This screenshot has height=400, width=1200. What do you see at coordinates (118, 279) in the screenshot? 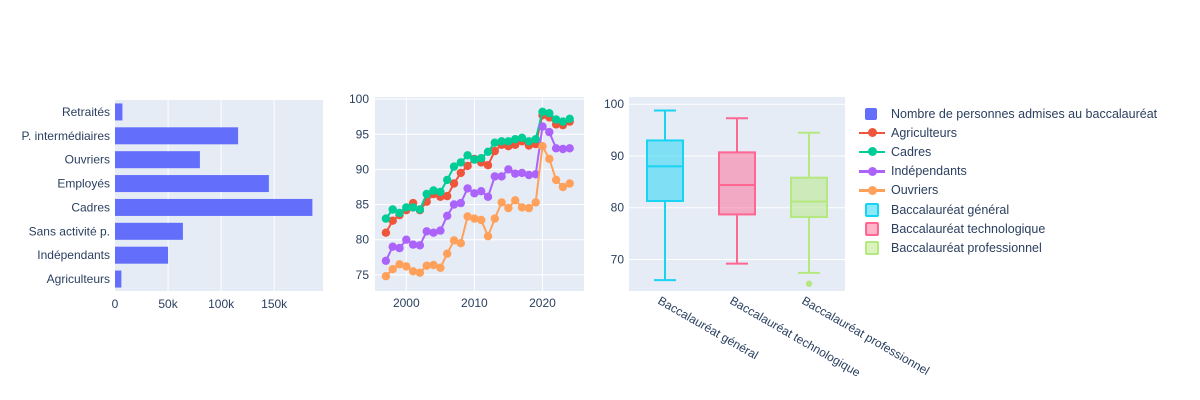
I see `bar-agriculteurs` at bounding box center [118, 279].